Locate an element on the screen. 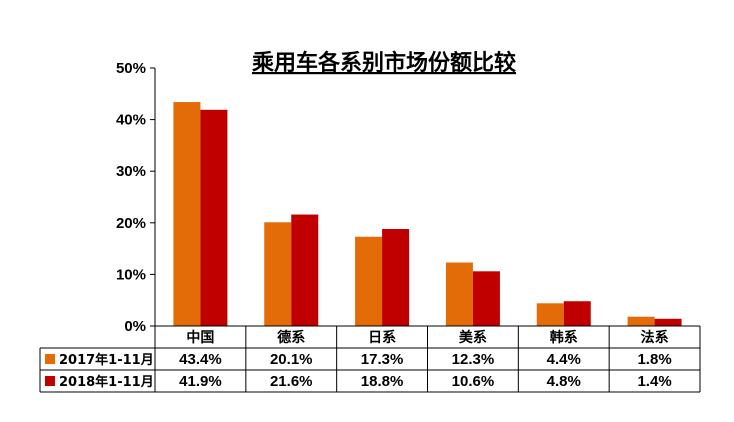 The image size is (734, 422). data-label: 18.8% is located at coordinates (382, 381).